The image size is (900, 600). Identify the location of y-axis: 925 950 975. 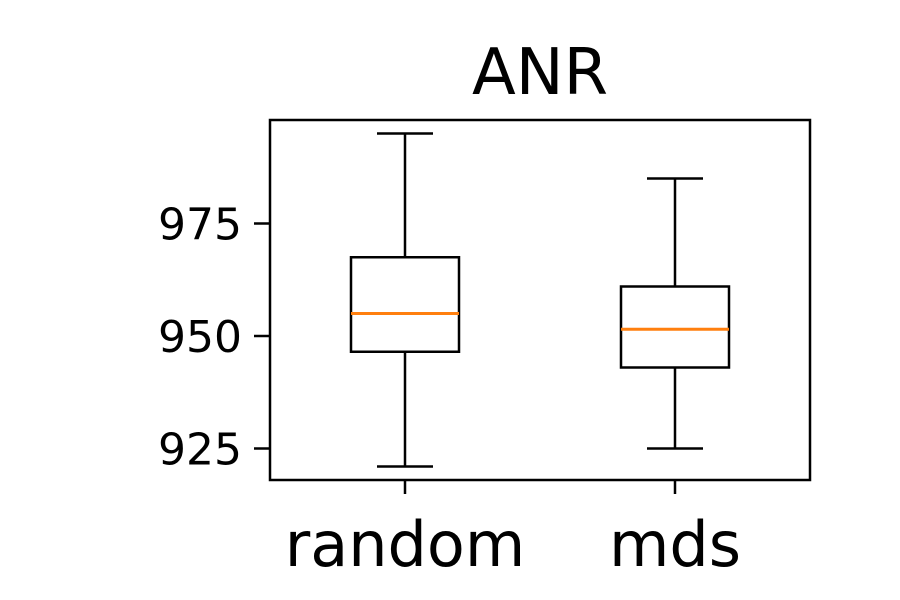
(214, 338).